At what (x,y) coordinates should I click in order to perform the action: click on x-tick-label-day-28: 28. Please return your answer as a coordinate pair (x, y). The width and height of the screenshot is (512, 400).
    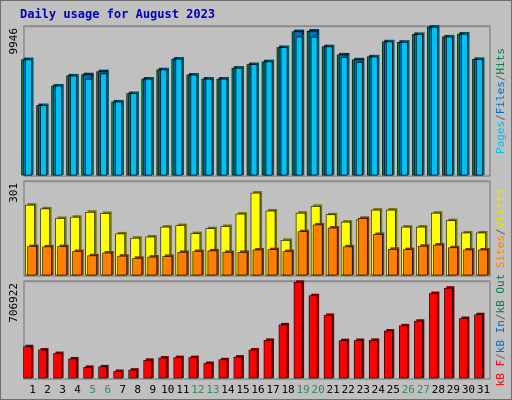
    Looking at the image, I should click on (438, 389).